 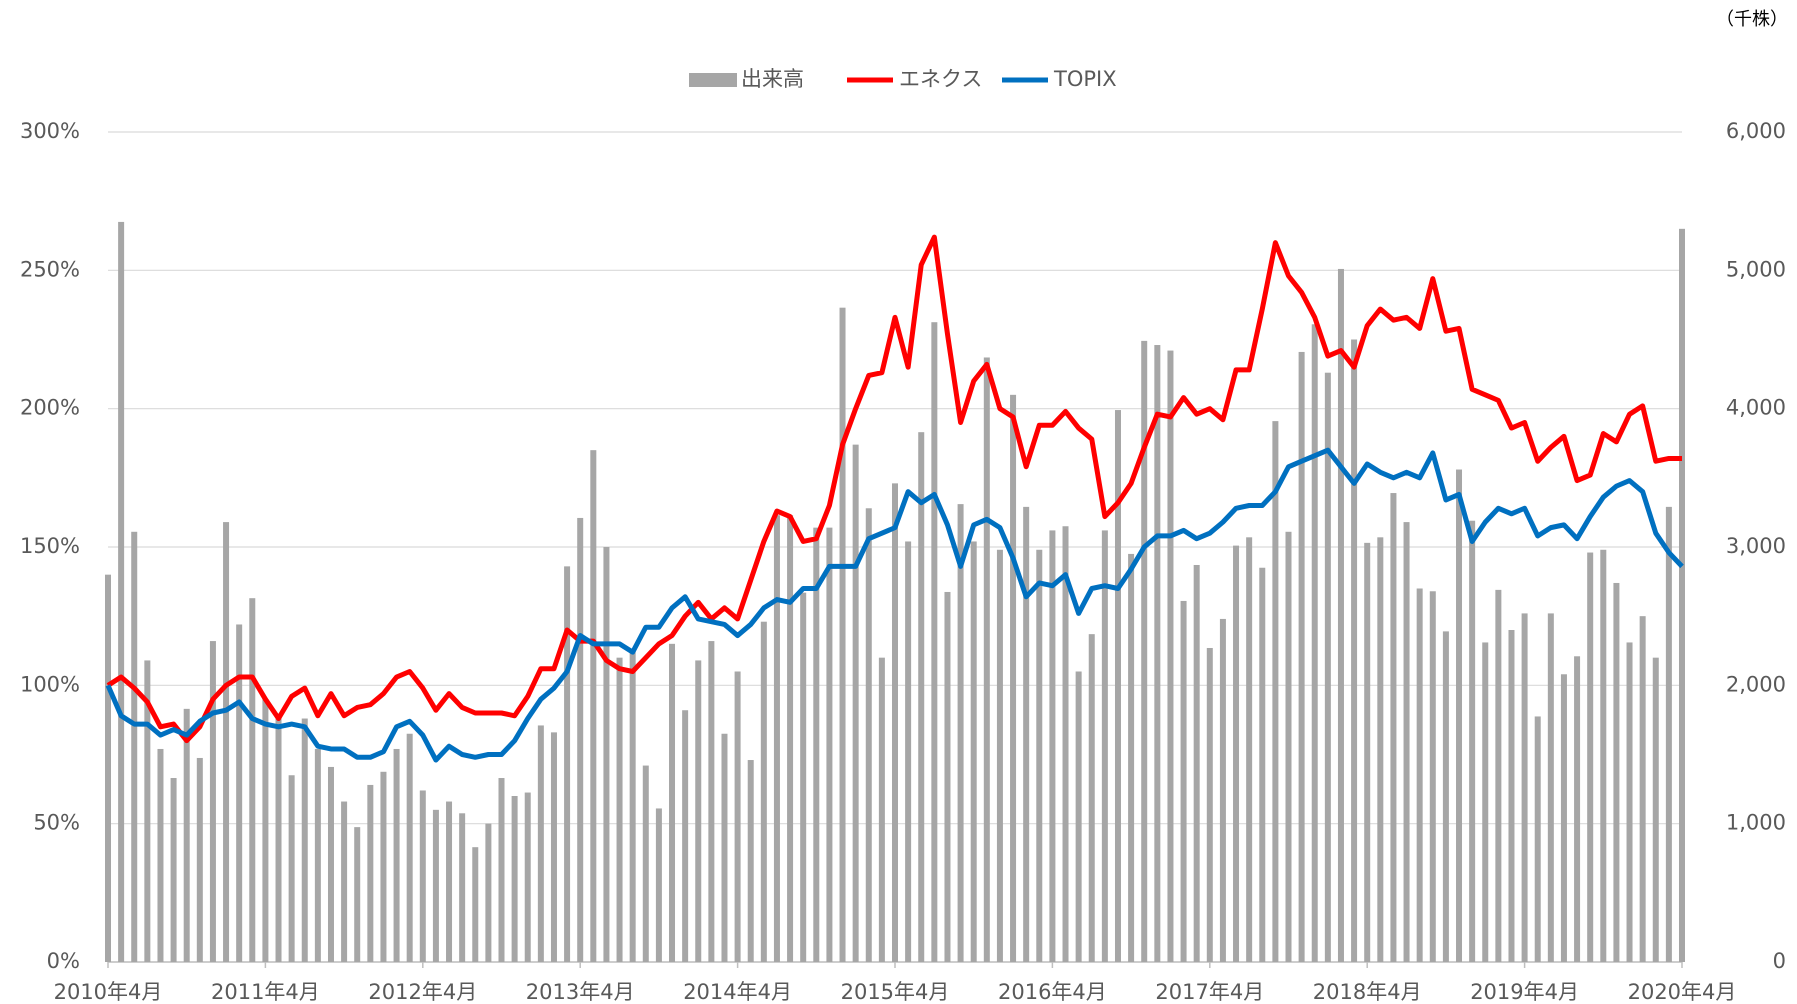 What do you see at coordinates (50, 131) in the screenshot?
I see `y-tick-label: 300%` at bounding box center [50, 131].